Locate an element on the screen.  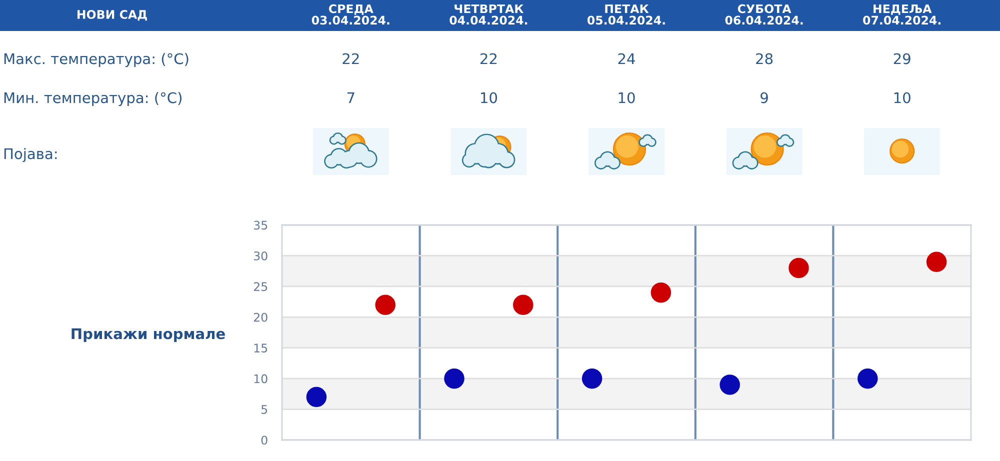
y-tick-label: 35 is located at coordinates (261, 225).